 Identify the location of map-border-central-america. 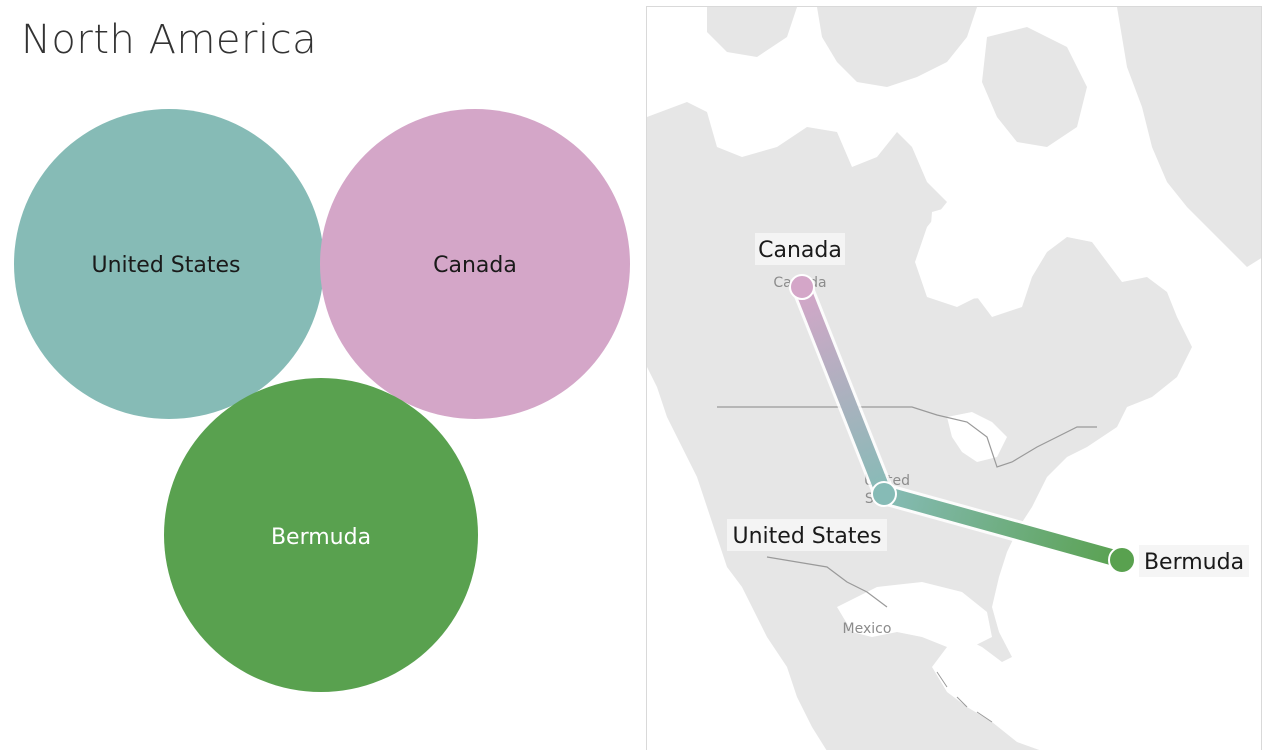
(964, 697).